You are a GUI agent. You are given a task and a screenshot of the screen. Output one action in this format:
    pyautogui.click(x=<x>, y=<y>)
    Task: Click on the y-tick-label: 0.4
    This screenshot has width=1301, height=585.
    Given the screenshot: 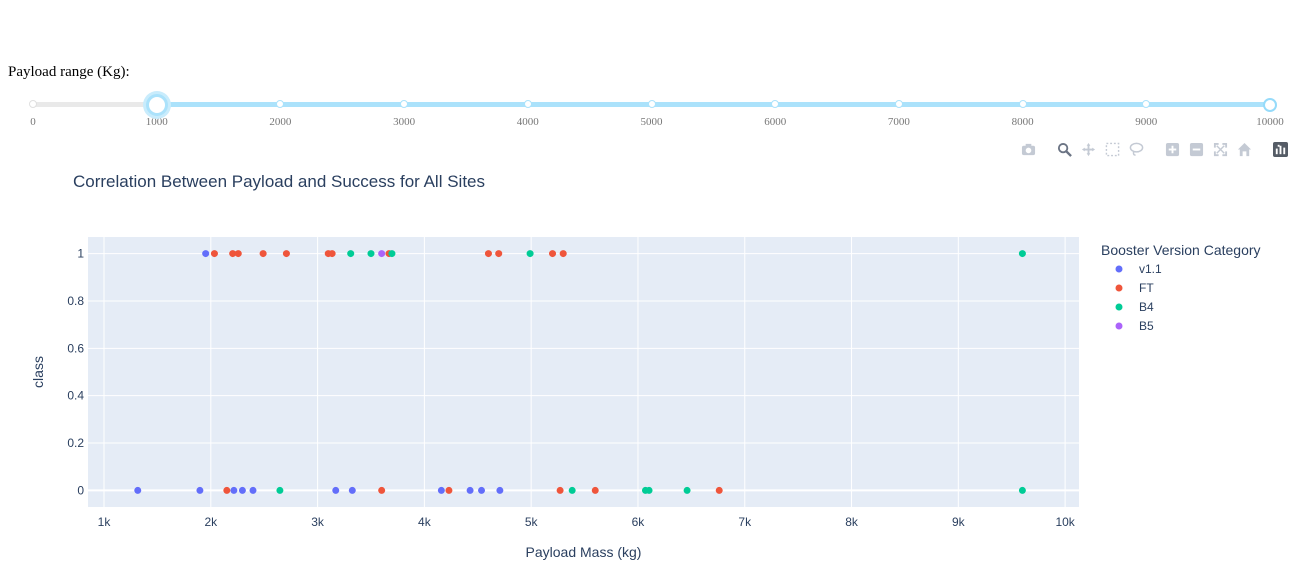 What is the action you would take?
    pyautogui.click(x=75, y=396)
    